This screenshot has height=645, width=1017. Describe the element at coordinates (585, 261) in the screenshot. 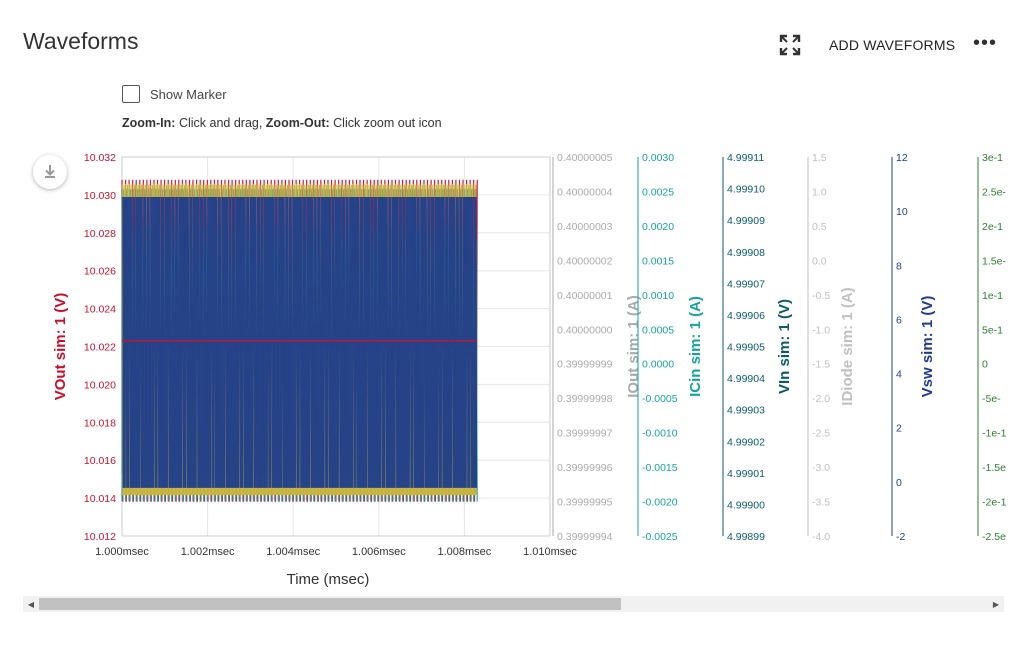

I see `y-tick-label-iout: 0.40000002` at that location.